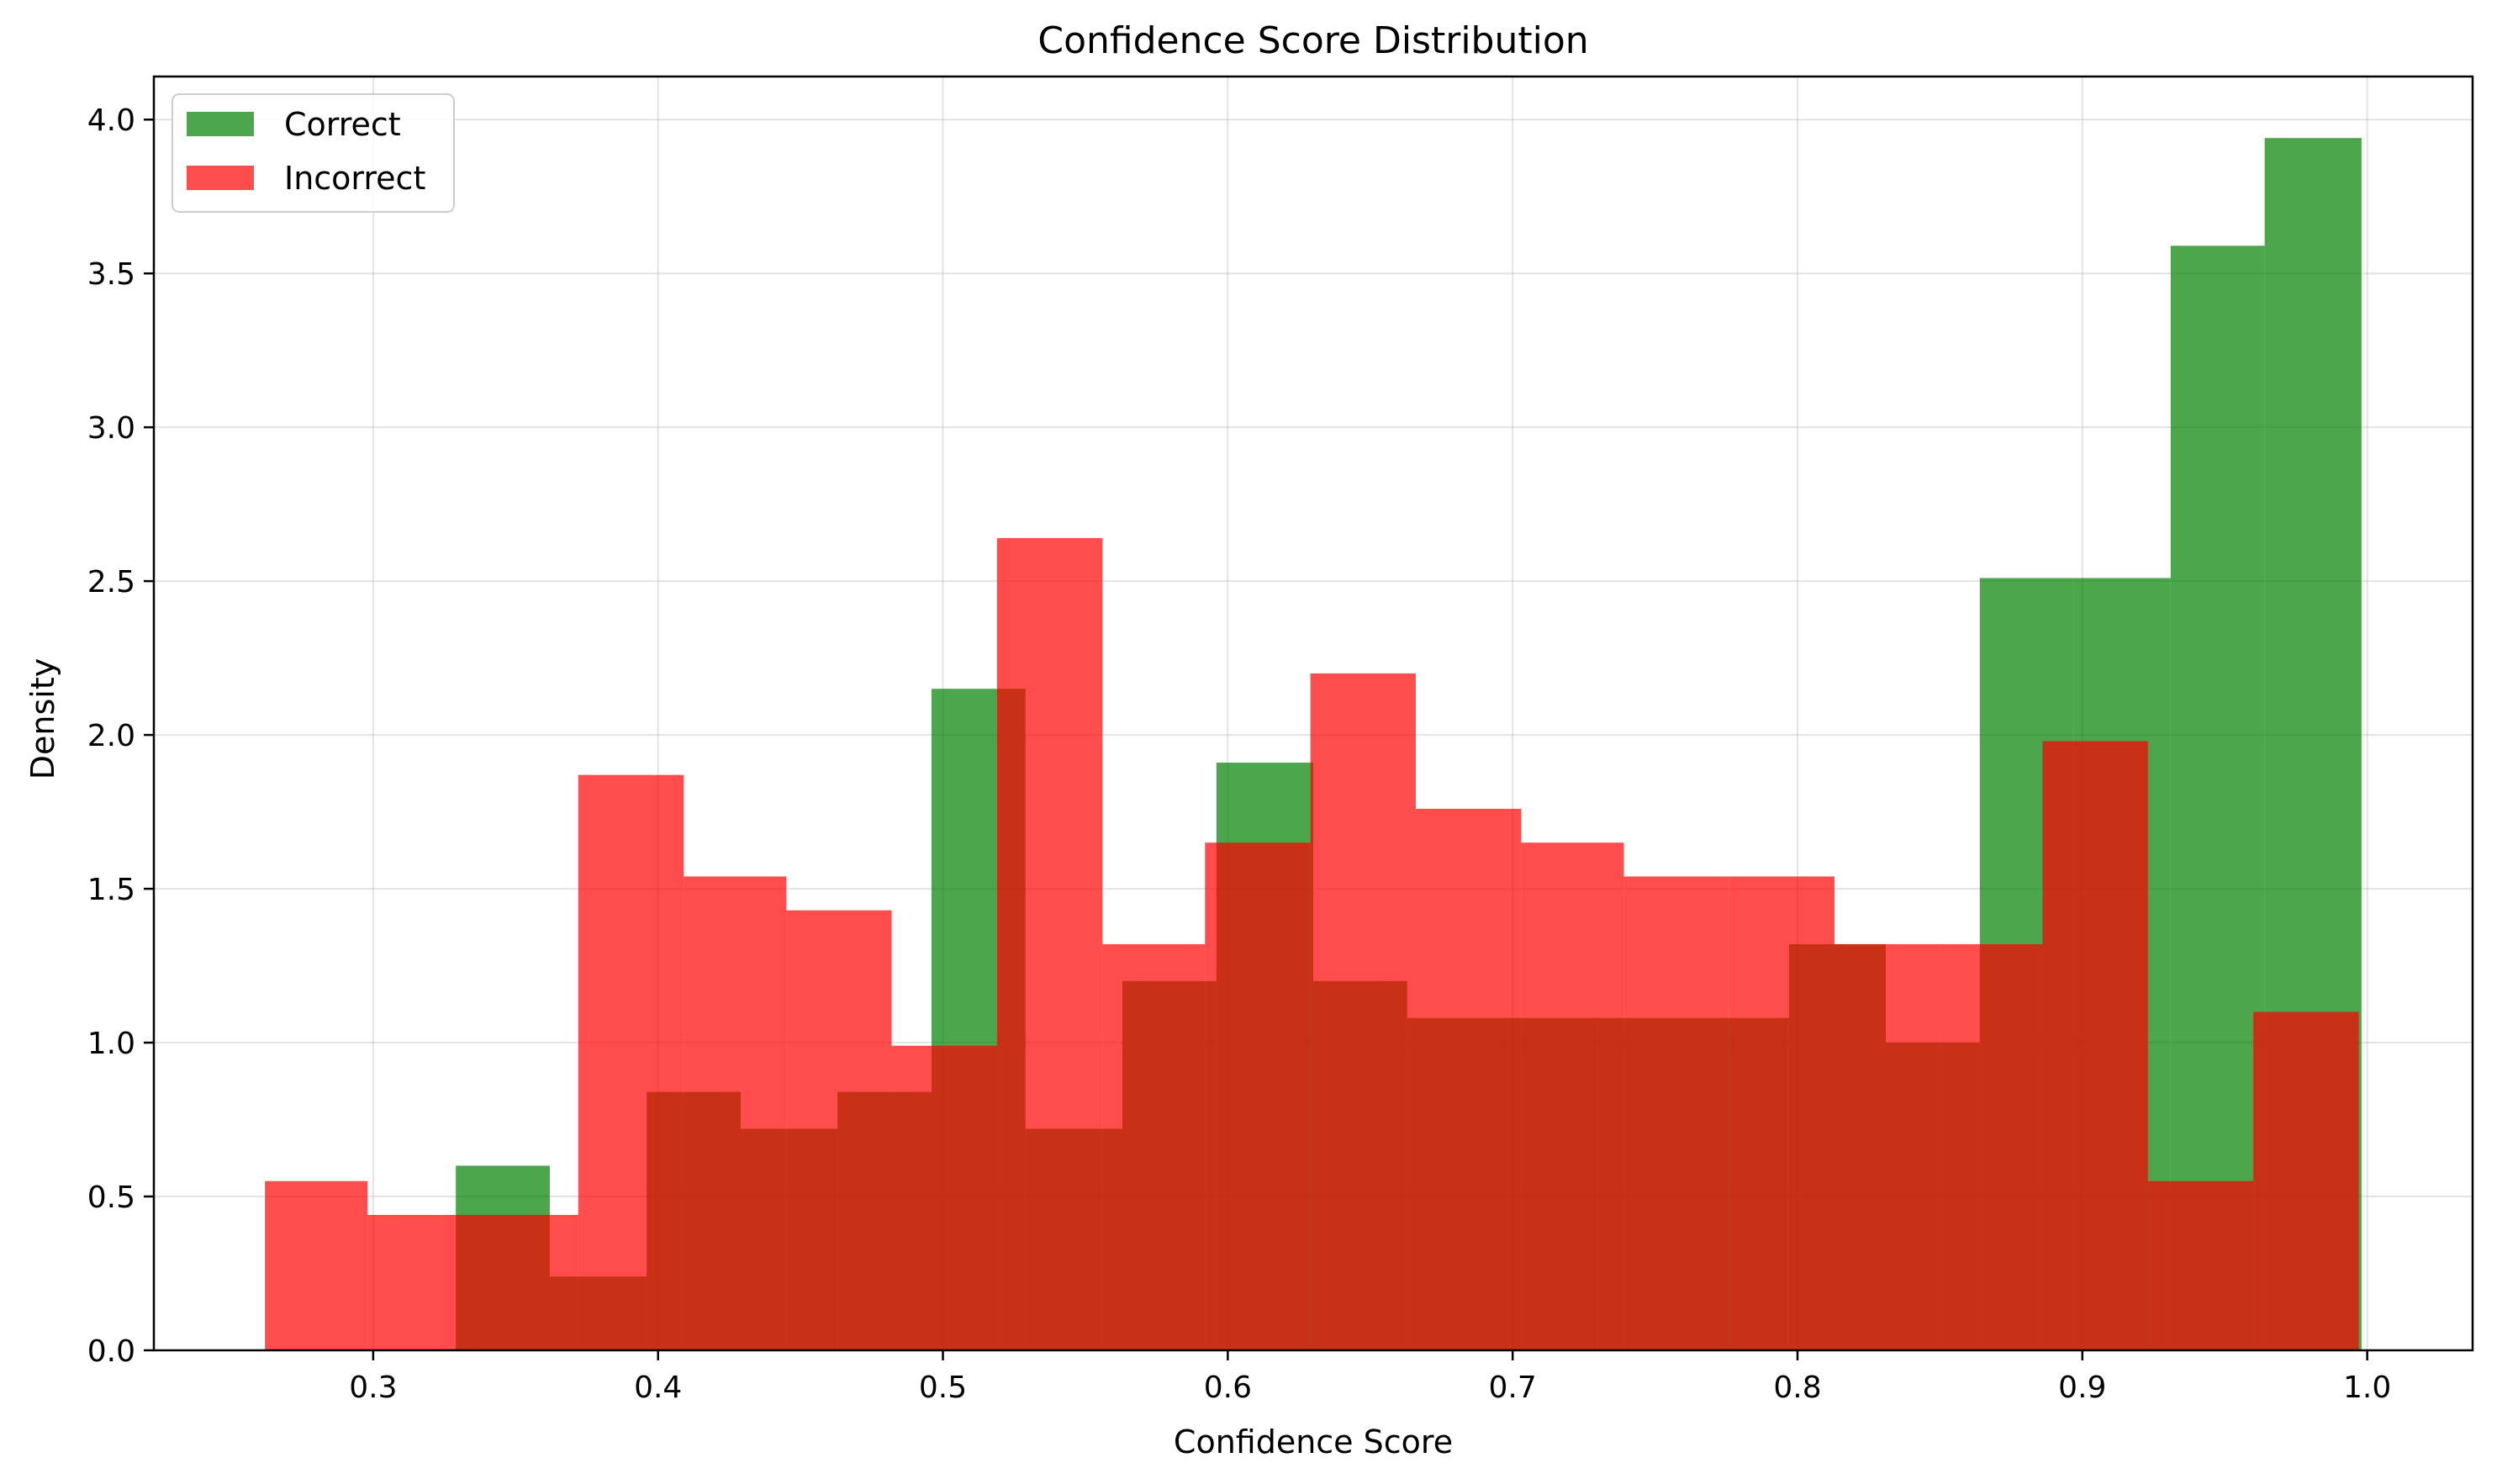 This screenshot has width=2497, height=1484. Describe the element at coordinates (221, 178) in the screenshot. I see `legend-swatch-incorrect` at that location.